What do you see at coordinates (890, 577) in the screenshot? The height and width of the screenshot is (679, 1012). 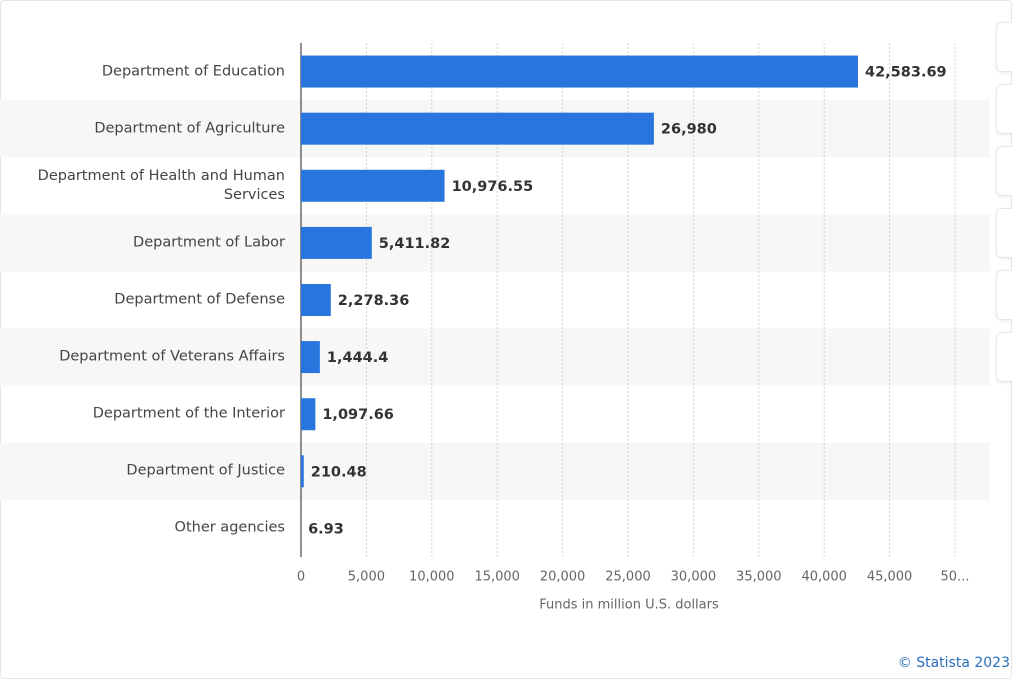 I see `x-tick-label: 45,000` at bounding box center [890, 577].